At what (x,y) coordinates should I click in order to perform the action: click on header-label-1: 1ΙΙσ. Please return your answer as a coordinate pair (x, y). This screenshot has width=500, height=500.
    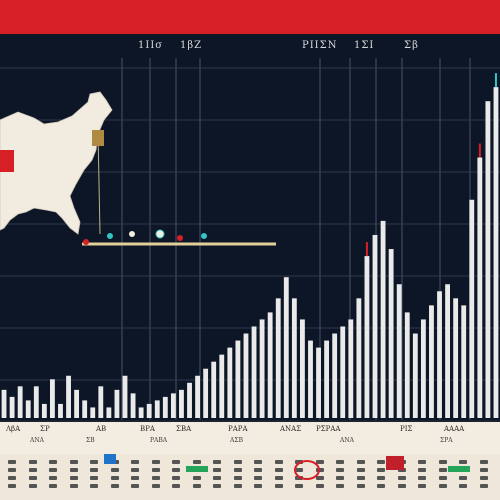
    Looking at the image, I should click on (151, 45).